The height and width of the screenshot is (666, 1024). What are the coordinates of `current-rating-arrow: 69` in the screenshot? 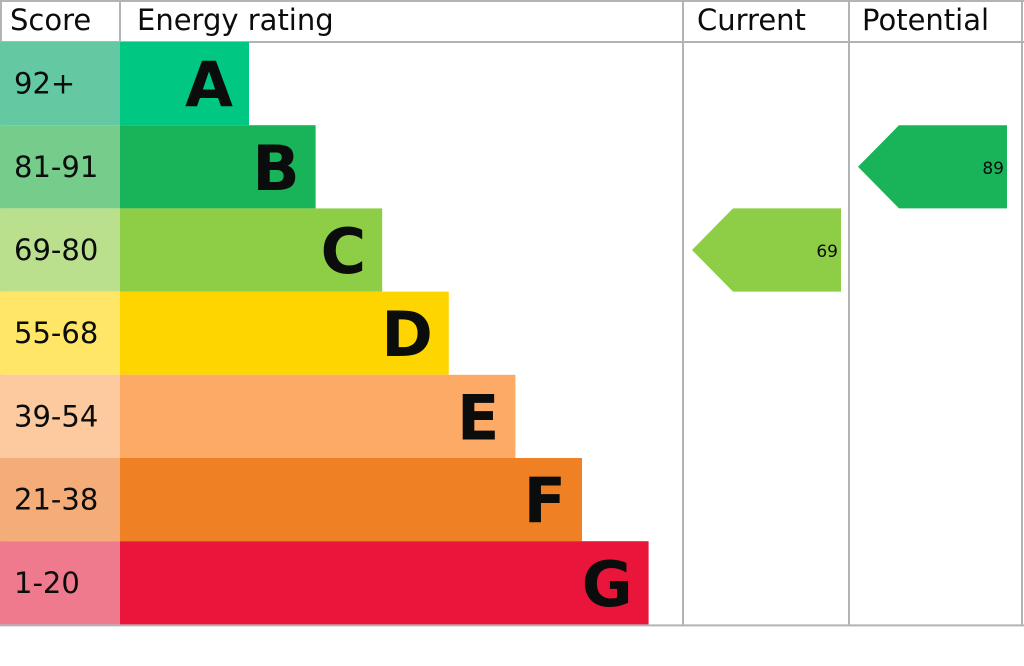 It's located at (766, 250).